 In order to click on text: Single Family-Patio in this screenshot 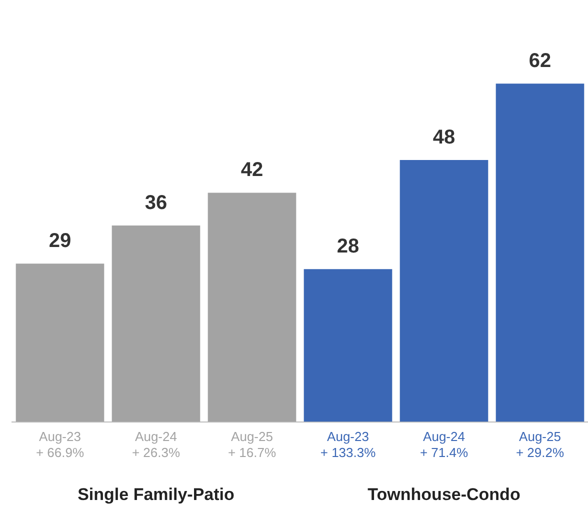, I will do `click(156, 494)`.